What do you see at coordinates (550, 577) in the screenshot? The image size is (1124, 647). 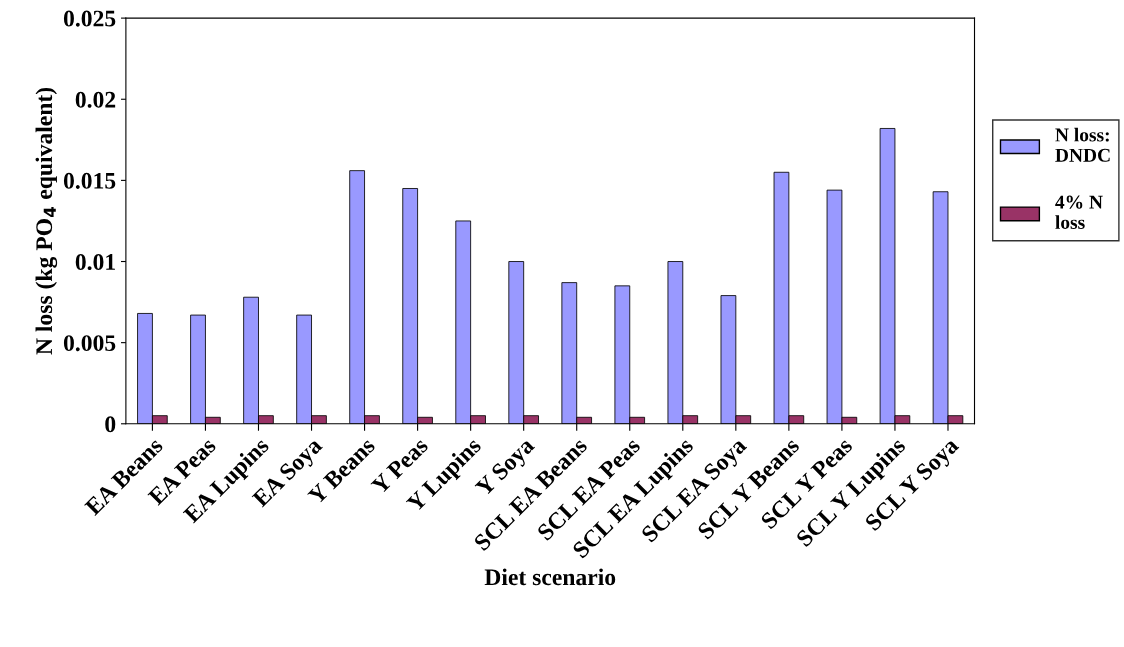 I see `x-axis-title: Diet scenario` at bounding box center [550, 577].